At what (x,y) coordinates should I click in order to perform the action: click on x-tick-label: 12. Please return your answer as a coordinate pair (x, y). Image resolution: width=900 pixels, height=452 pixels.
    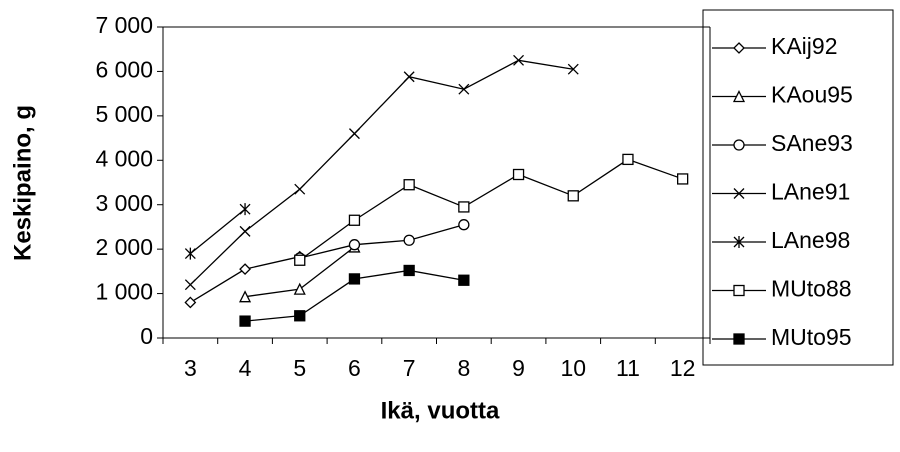
    Looking at the image, I should click on (683, 368).